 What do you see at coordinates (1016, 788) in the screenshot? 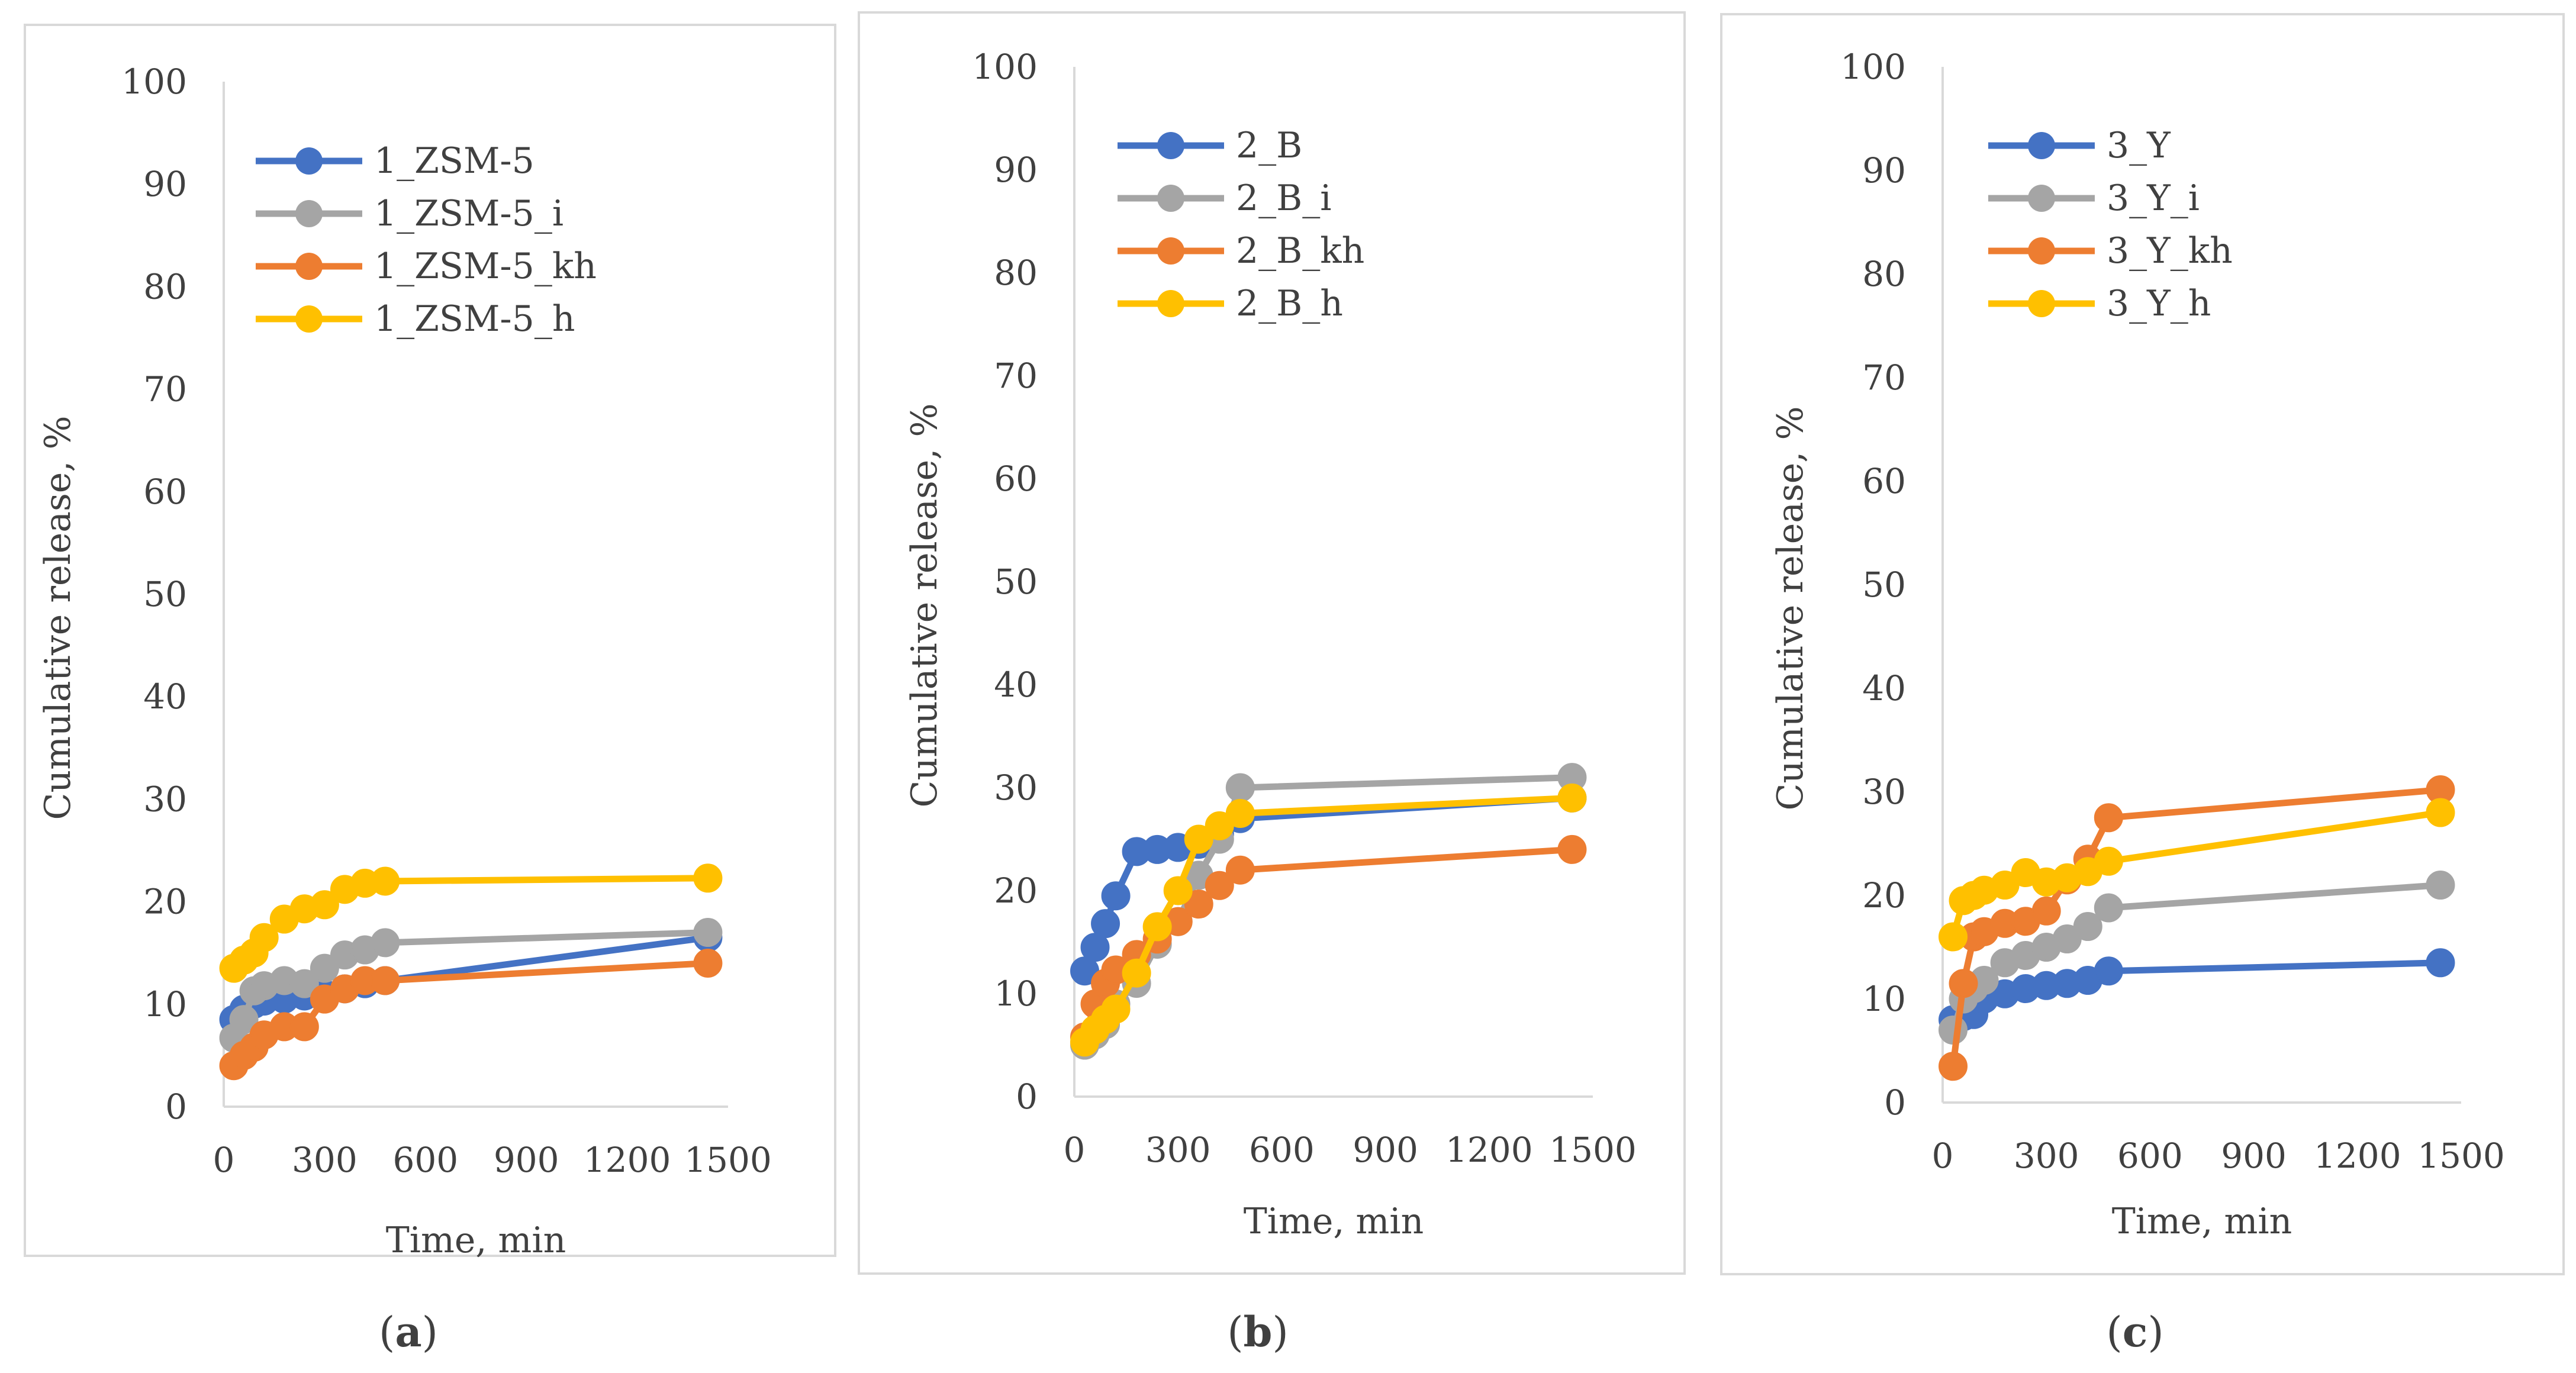
I see `y-tick-label: 30` at bounding box center [1016, 788].